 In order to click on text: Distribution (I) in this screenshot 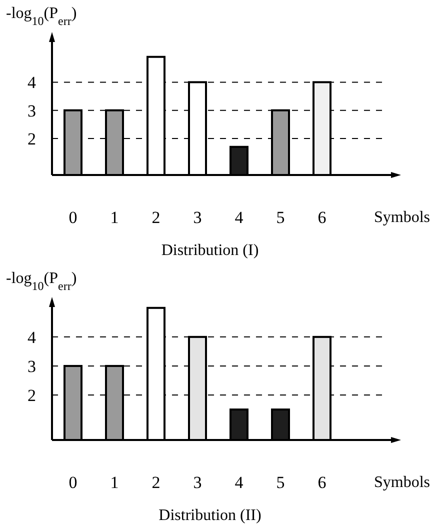, I will do `click(210, 250)`.